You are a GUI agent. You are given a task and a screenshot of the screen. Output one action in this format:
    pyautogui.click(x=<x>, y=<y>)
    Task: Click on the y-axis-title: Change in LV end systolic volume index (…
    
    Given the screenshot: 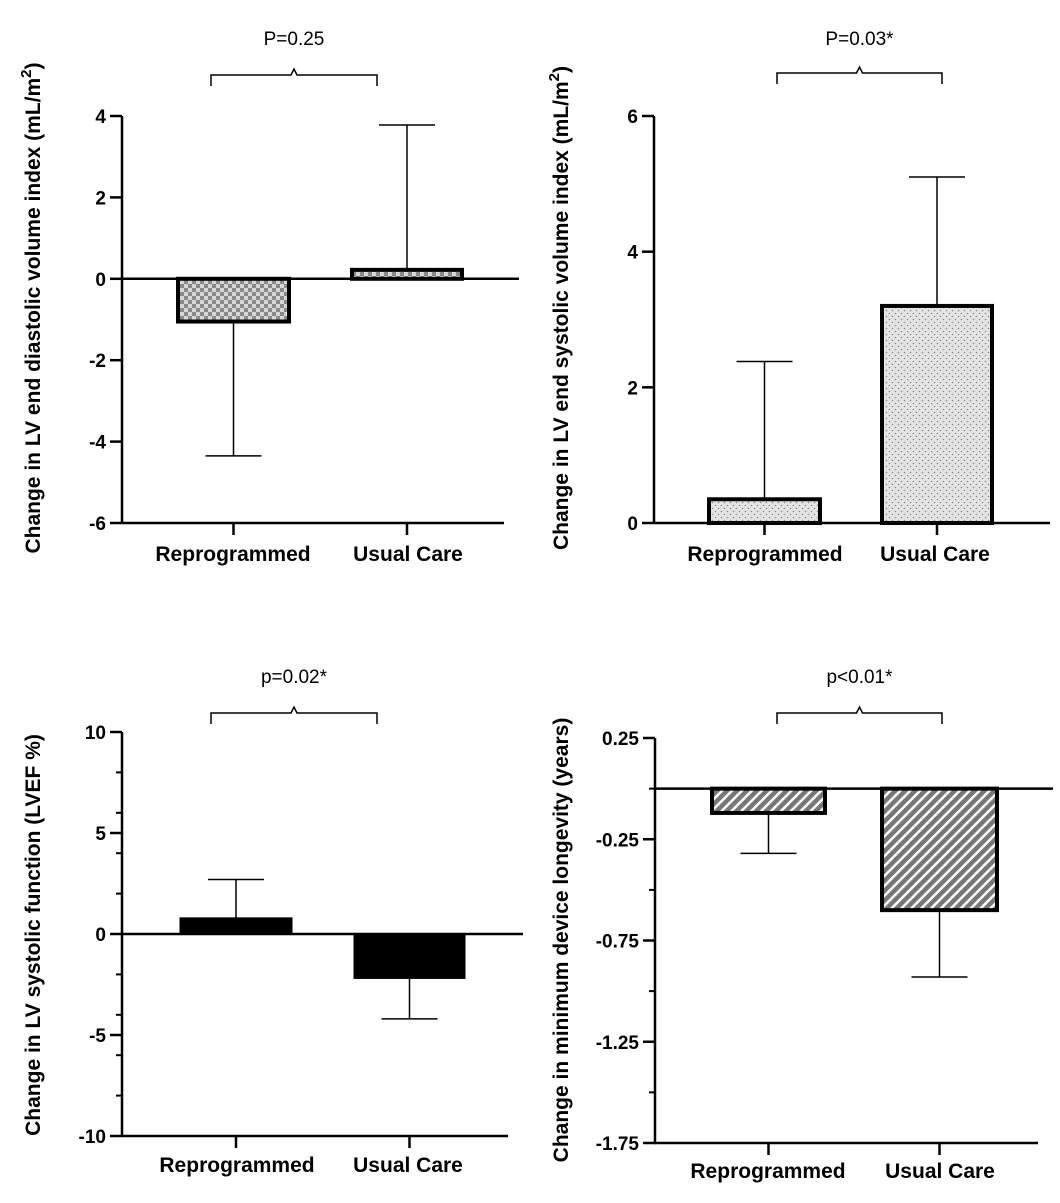 What is the action you would take?
    pyautogui.click(x=559, y=308)
    